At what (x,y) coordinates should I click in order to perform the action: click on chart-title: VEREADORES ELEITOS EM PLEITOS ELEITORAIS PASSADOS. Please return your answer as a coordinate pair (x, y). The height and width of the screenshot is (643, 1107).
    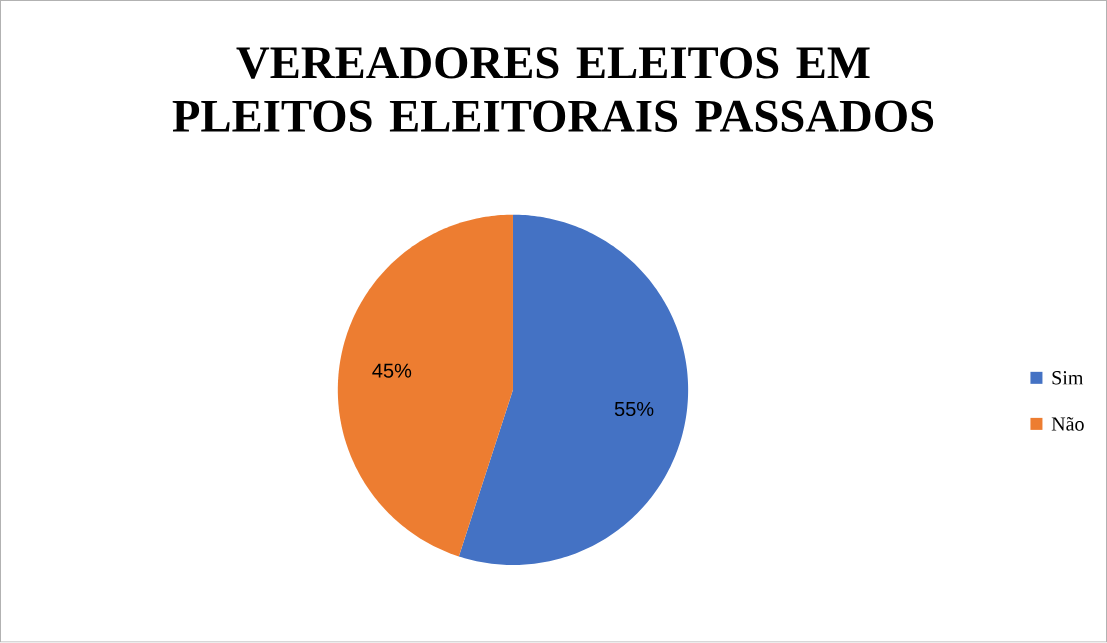
    Looking at the image, I should click on (553, 90).